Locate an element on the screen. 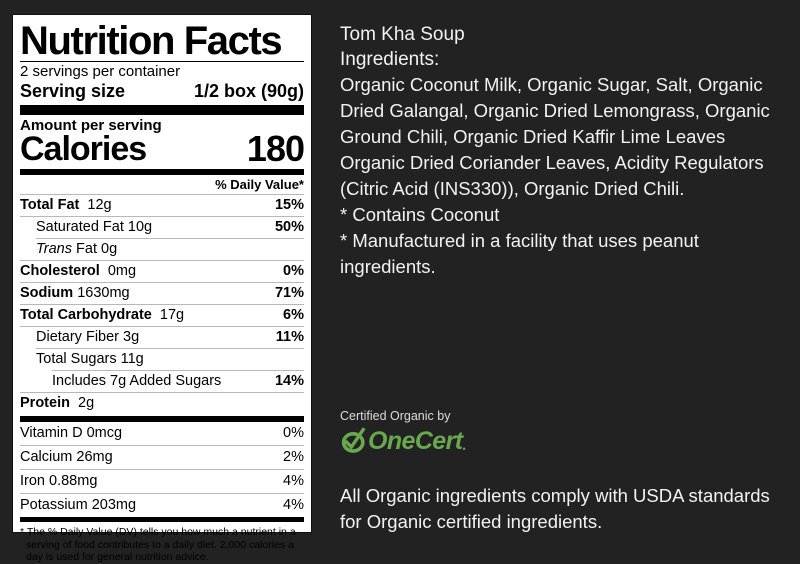  total-carbohydrate-label: Total Carbohydrate is located at coordinates (86, 315).